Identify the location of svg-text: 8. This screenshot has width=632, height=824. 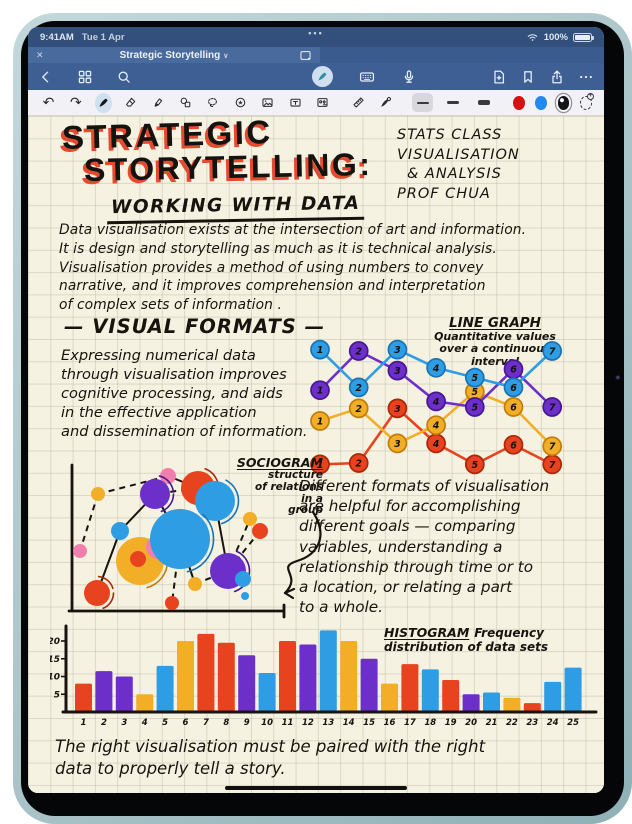
(226, 723).